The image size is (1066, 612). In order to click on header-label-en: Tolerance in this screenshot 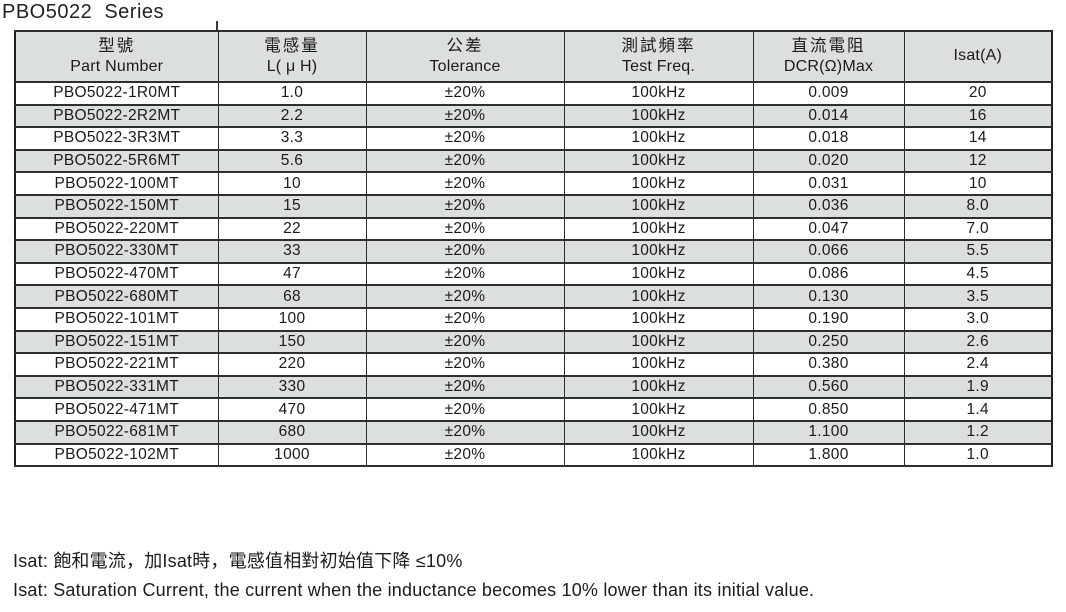, I will do `click(465, 67)`.